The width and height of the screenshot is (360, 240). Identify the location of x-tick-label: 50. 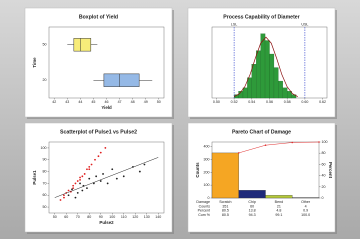
(159, 102).